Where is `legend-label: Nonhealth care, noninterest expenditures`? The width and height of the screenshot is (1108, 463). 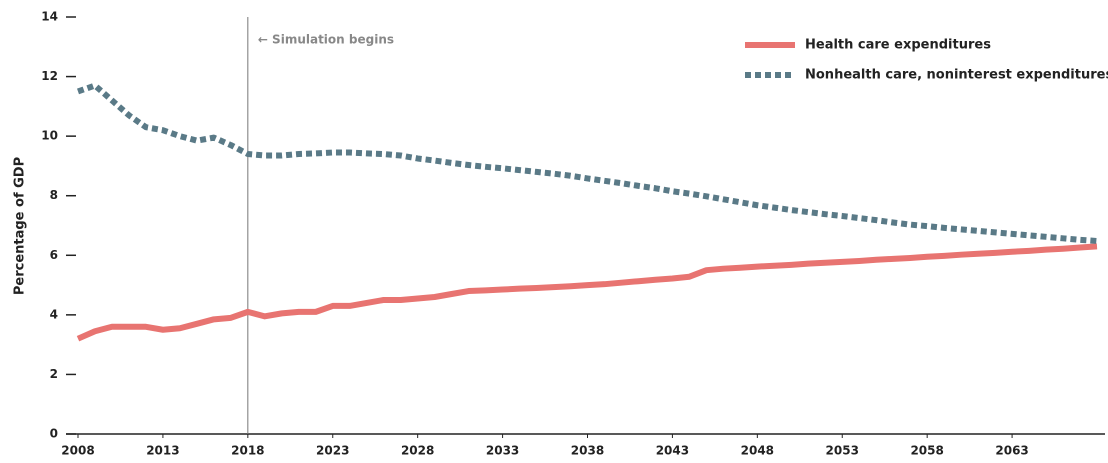
legend-label: Nonhealth care, noninterest expenditures is located at coordinates (956, 75).